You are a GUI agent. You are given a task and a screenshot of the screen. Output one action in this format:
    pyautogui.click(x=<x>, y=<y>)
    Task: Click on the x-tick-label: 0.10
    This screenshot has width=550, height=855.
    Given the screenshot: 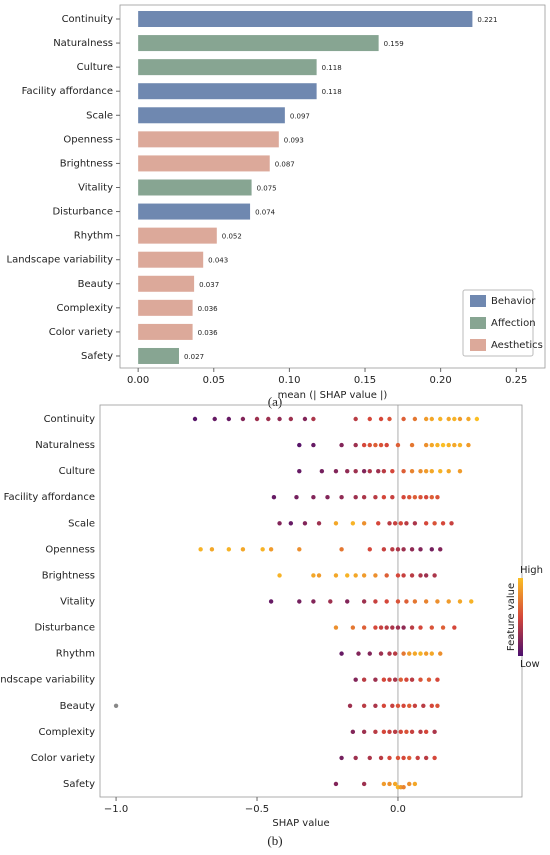 What is the action you would take?
    pyautogui.click(x=289, y=380)
    